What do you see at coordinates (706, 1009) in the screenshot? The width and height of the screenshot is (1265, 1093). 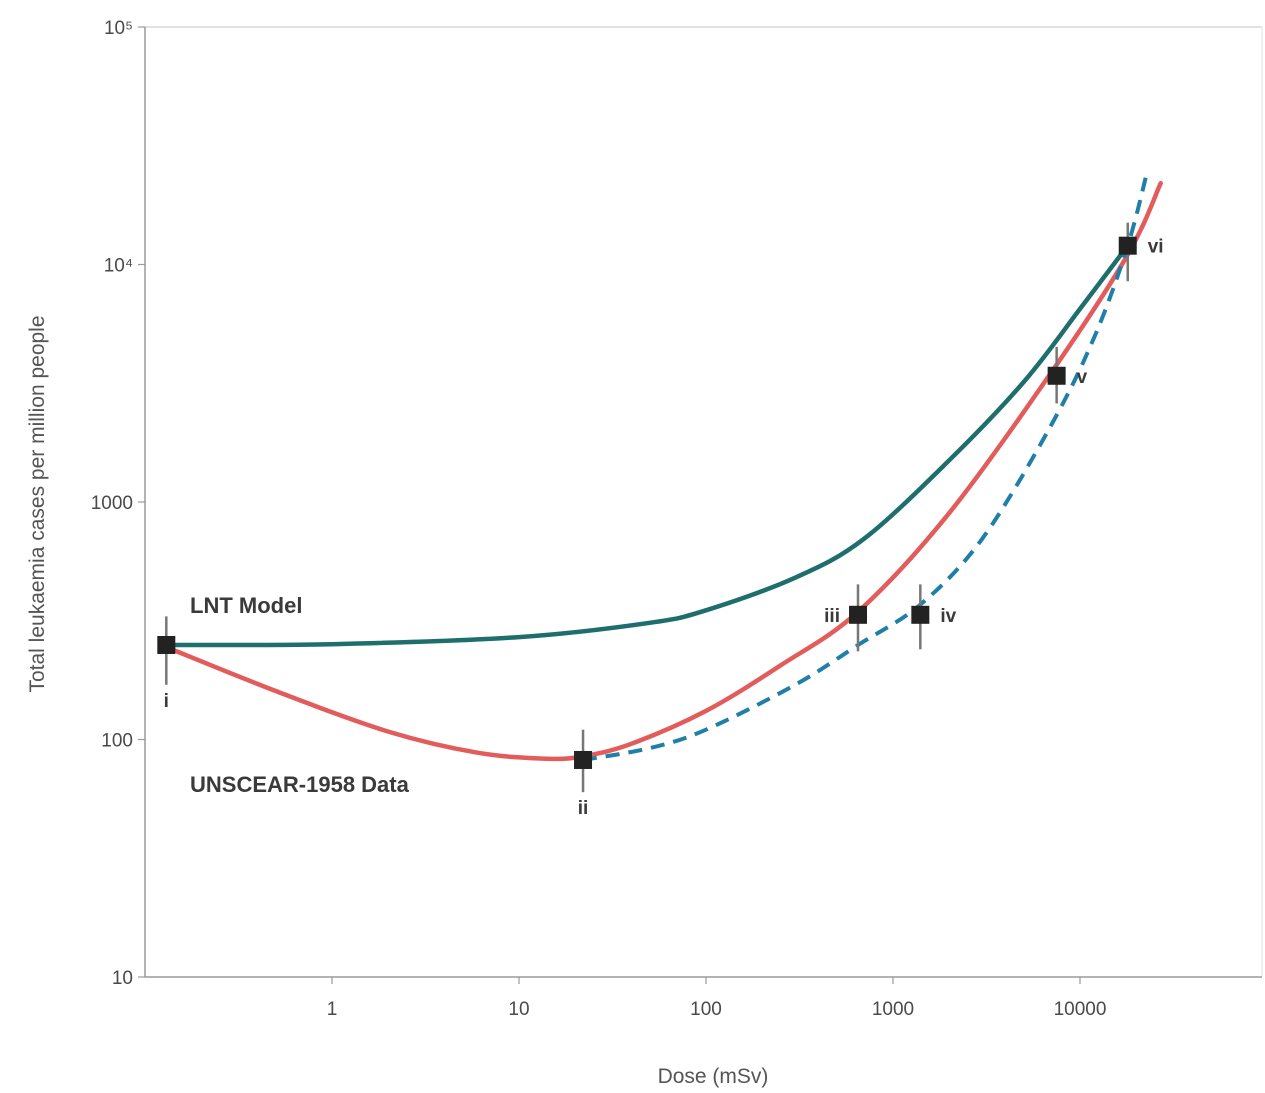 I see `x-tick-label: 100` at bounding box center [706, 1009].